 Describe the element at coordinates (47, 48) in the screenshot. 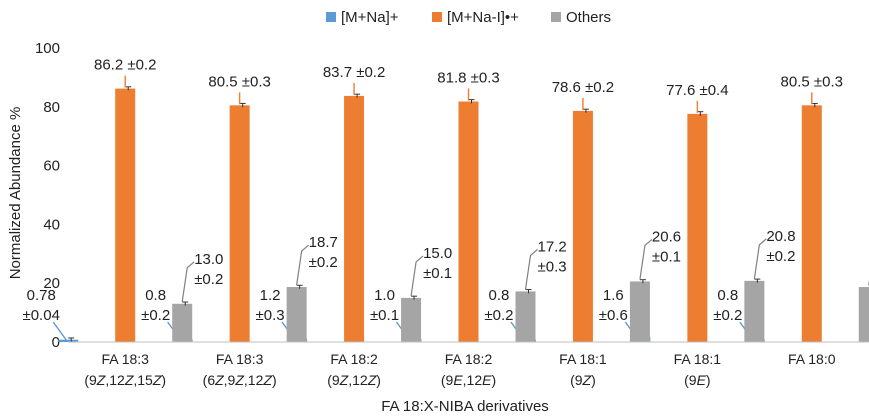

I see `y-tick-label: 100` at that location.